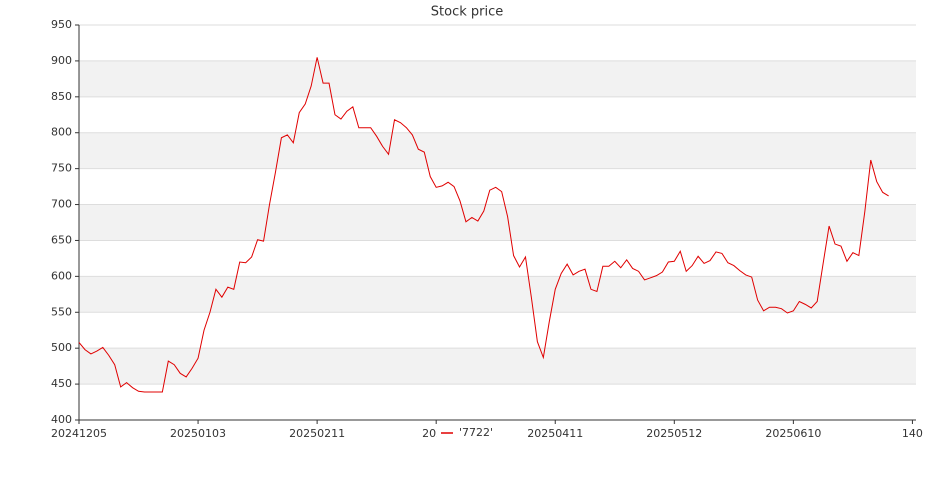  I want to click on x-tick-label: 20250512, so click(674, 433).